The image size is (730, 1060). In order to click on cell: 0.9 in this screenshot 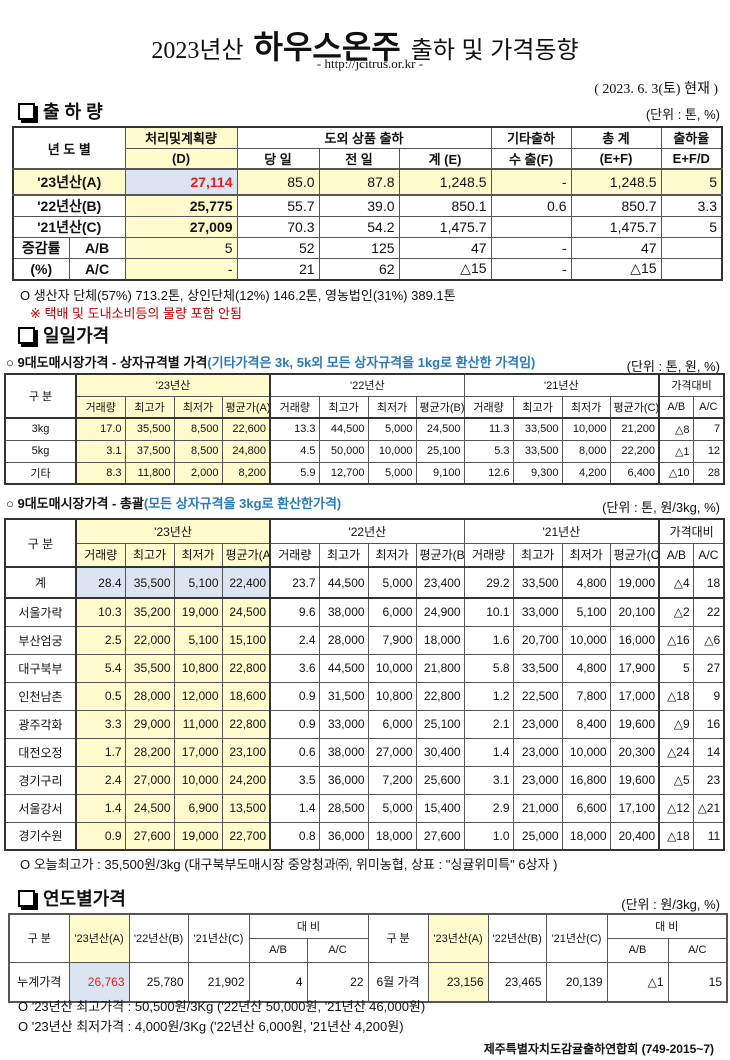, I will do `click(294, 724)`.